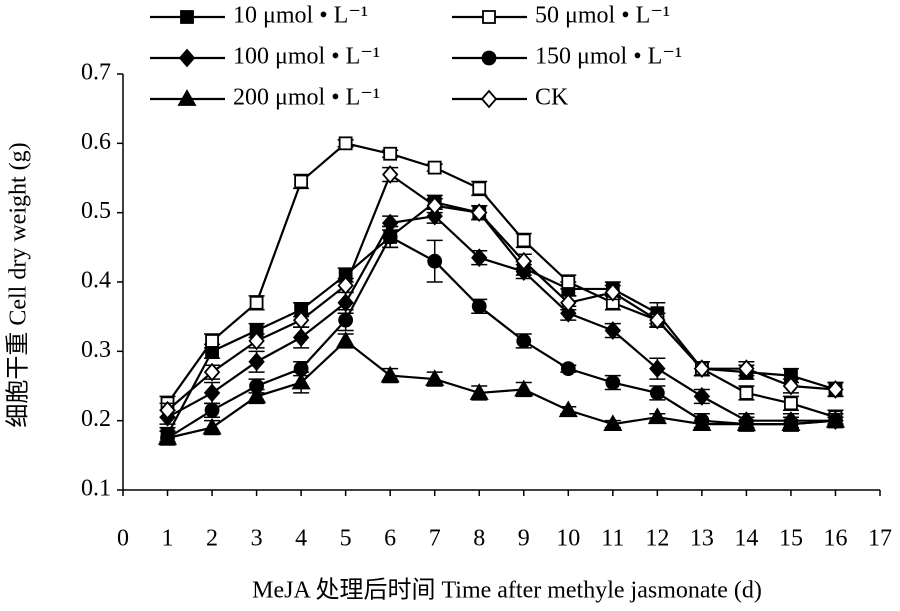 The image size is (900, 611). I want to click on legend-label: 200 μmol • L⁻¹, so click(306, 98).